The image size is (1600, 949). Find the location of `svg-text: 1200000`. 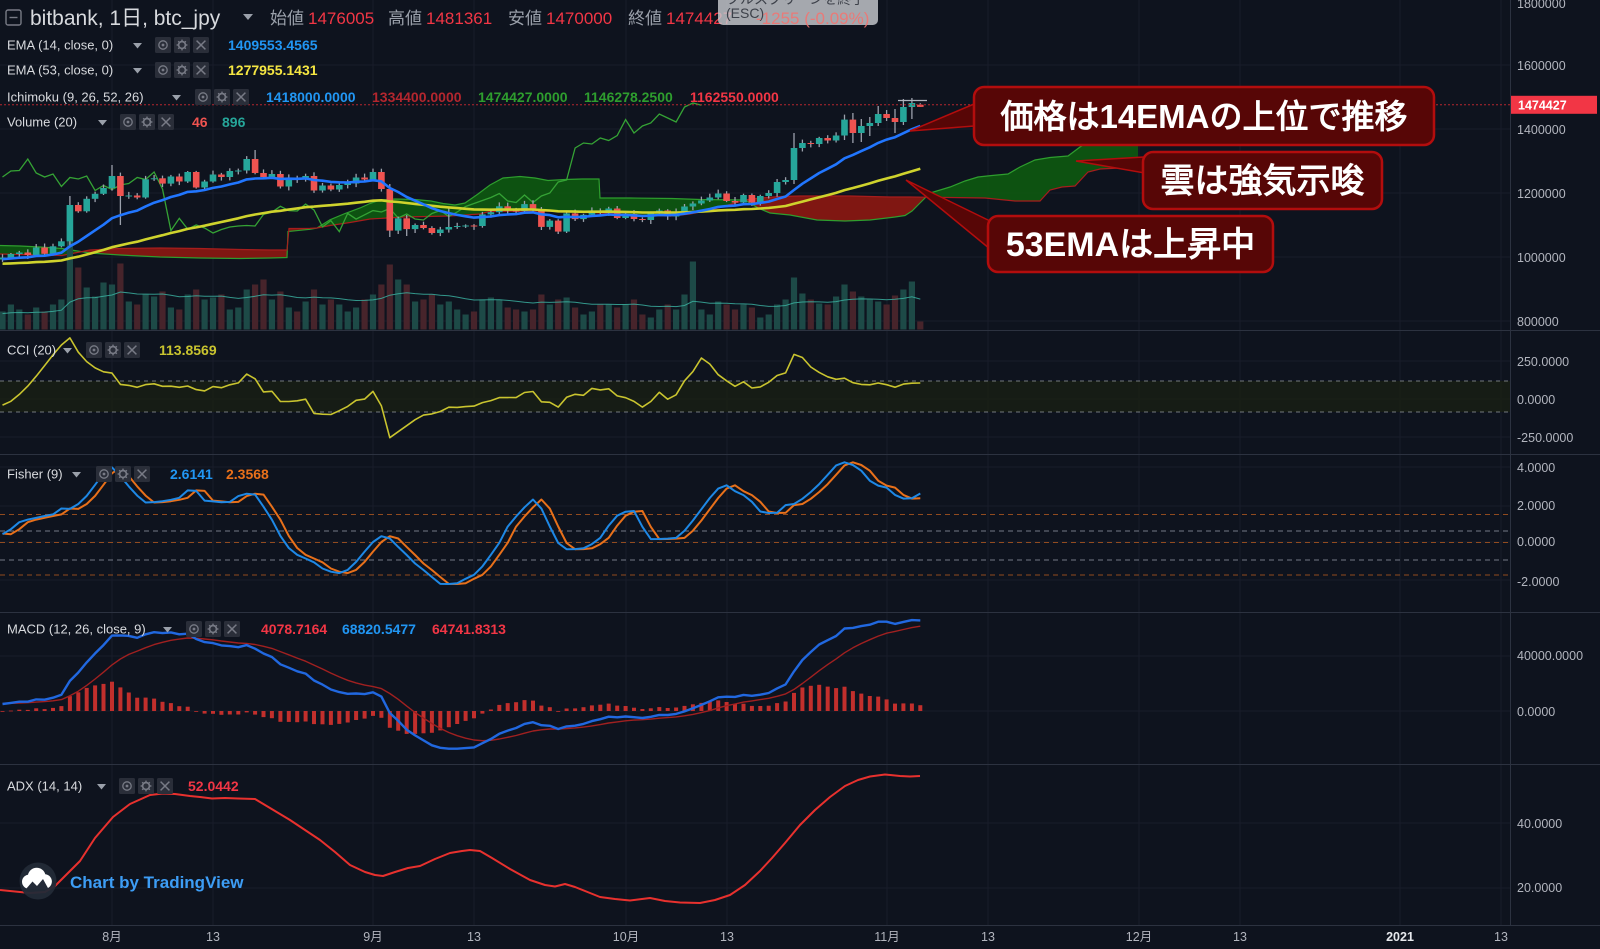

svg-text: 1200000 is located at coordinates (1541, 194).